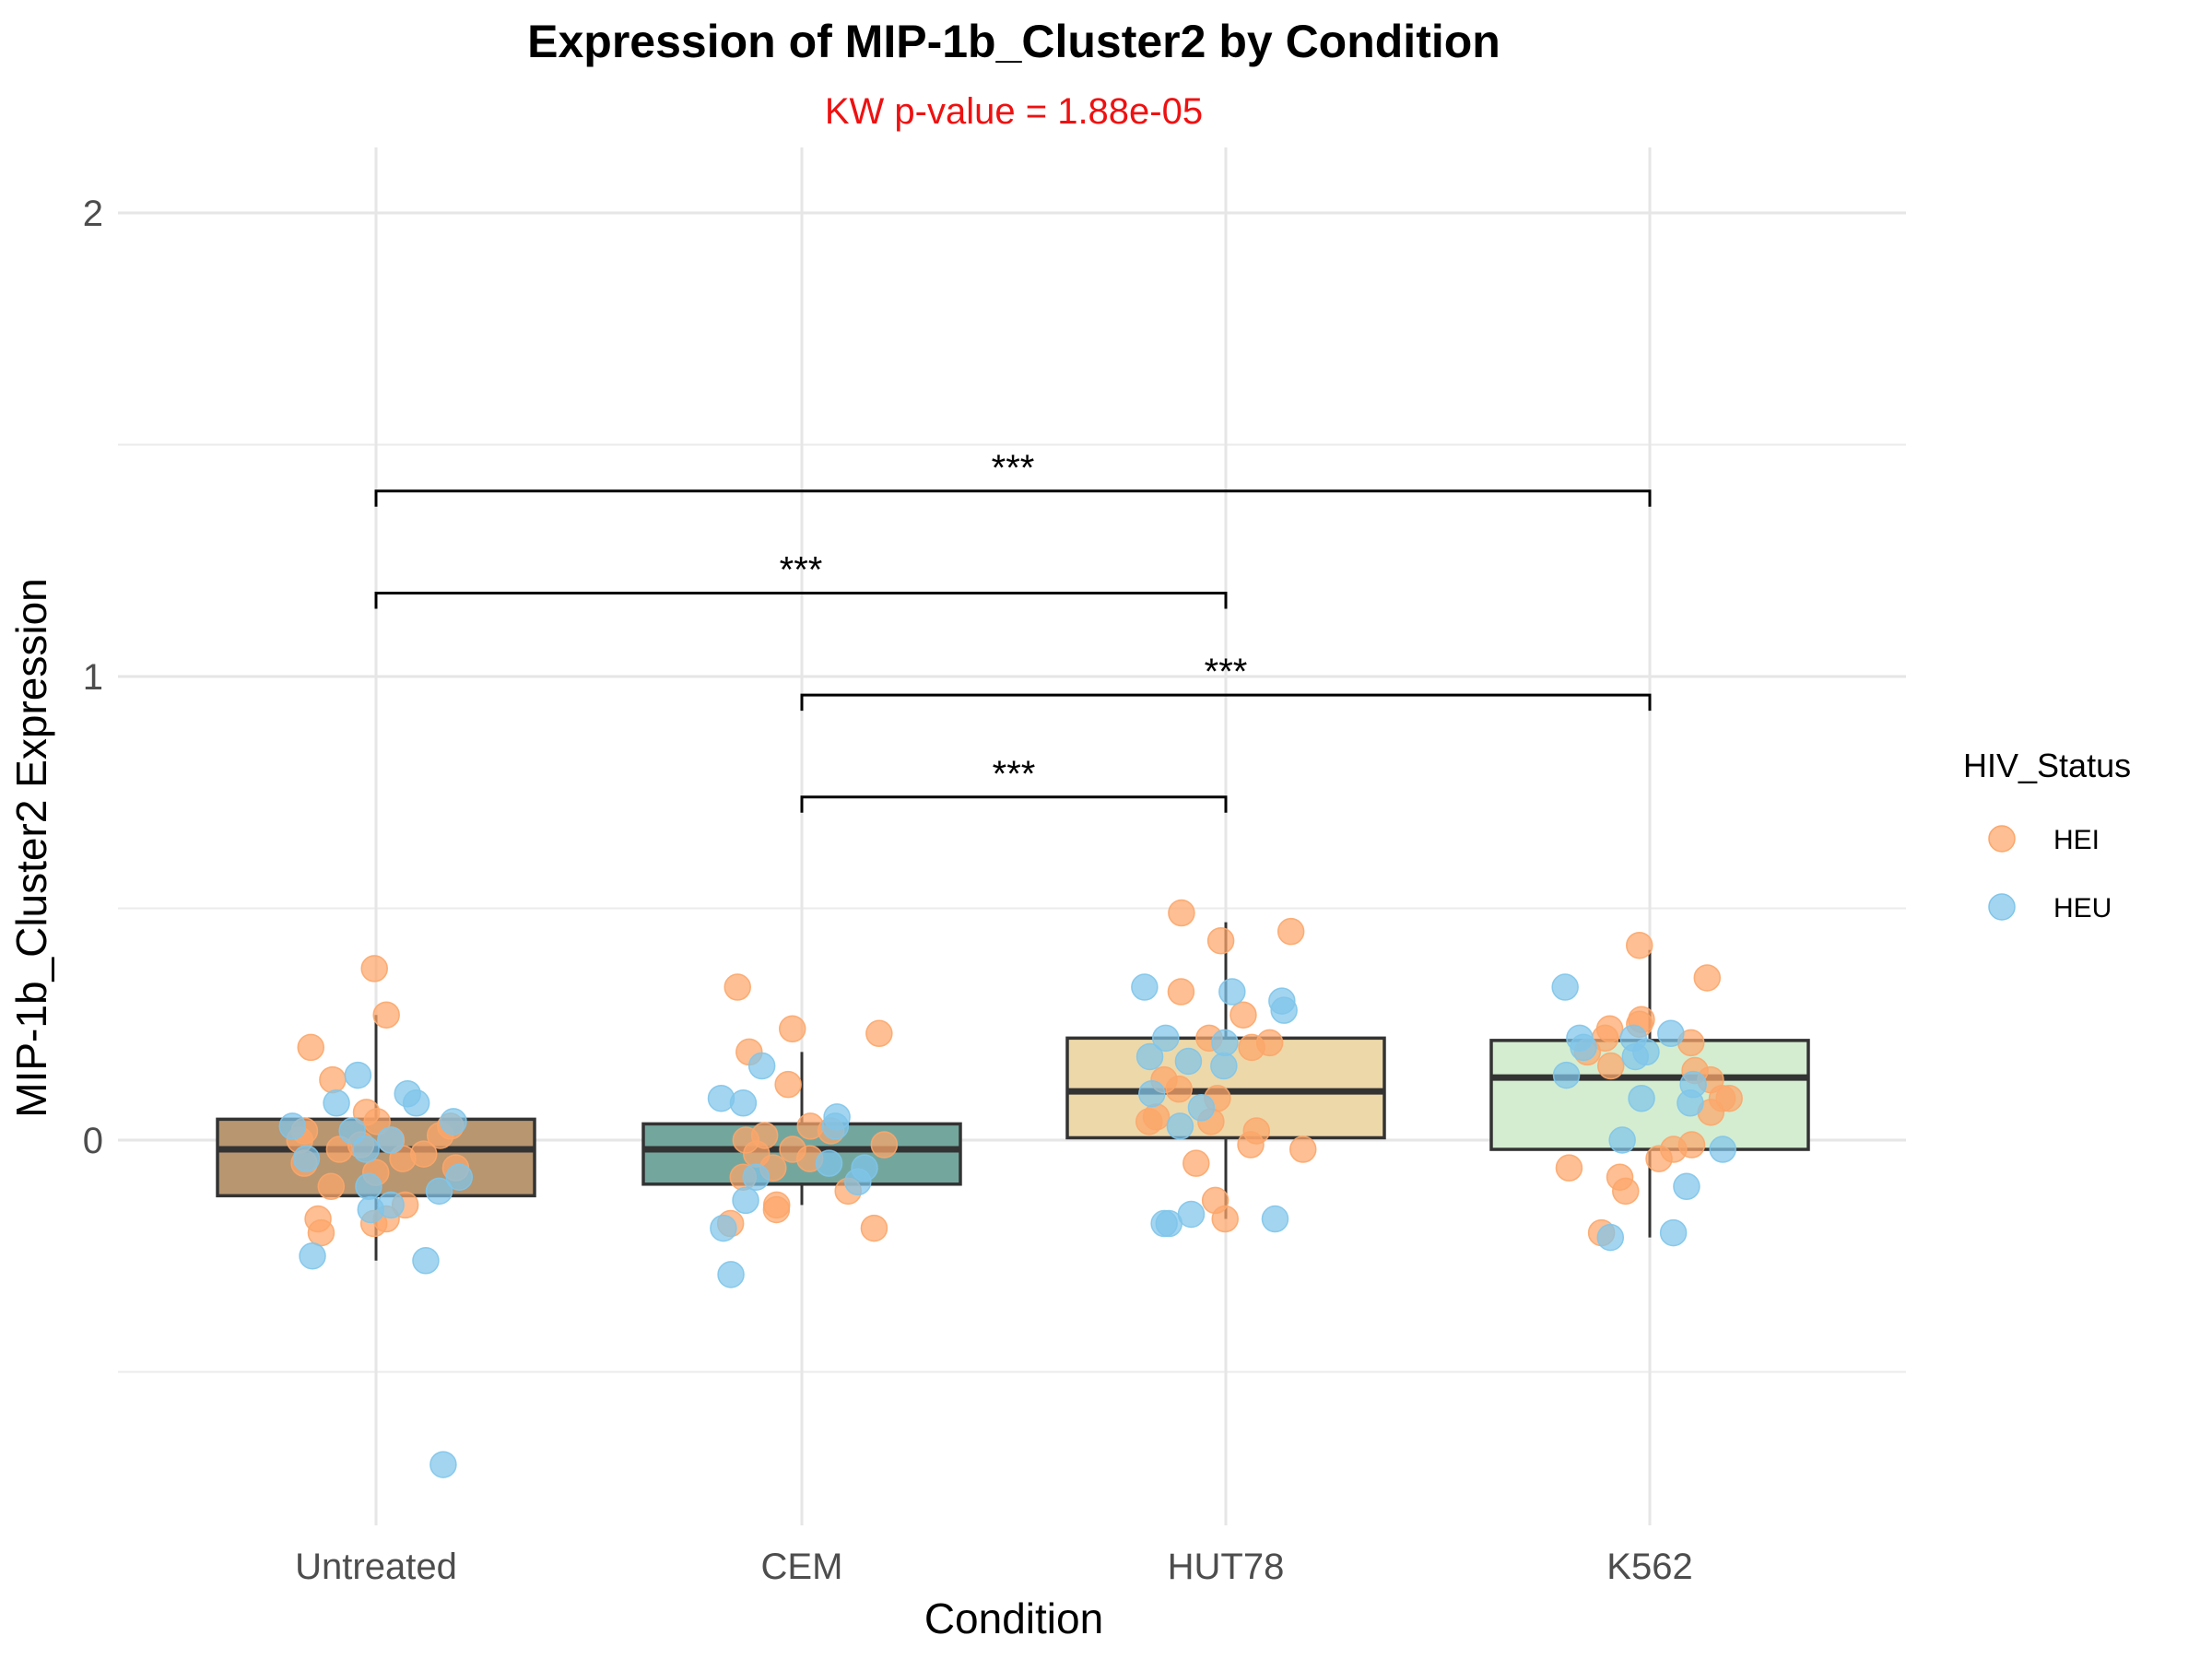 The height and width of the screenshot is (1659, 2212). Describe the element at coordinates (1013, 1091) in the screenshot. I see `box-plots` at that location.